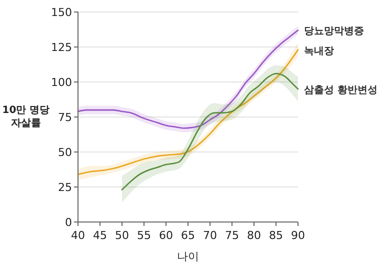 The width and height of the screenshot is (390, 268). Describe the element at coordinates (188, 256) in the screenshot. I see `x-axis-title: 나이` at that location.